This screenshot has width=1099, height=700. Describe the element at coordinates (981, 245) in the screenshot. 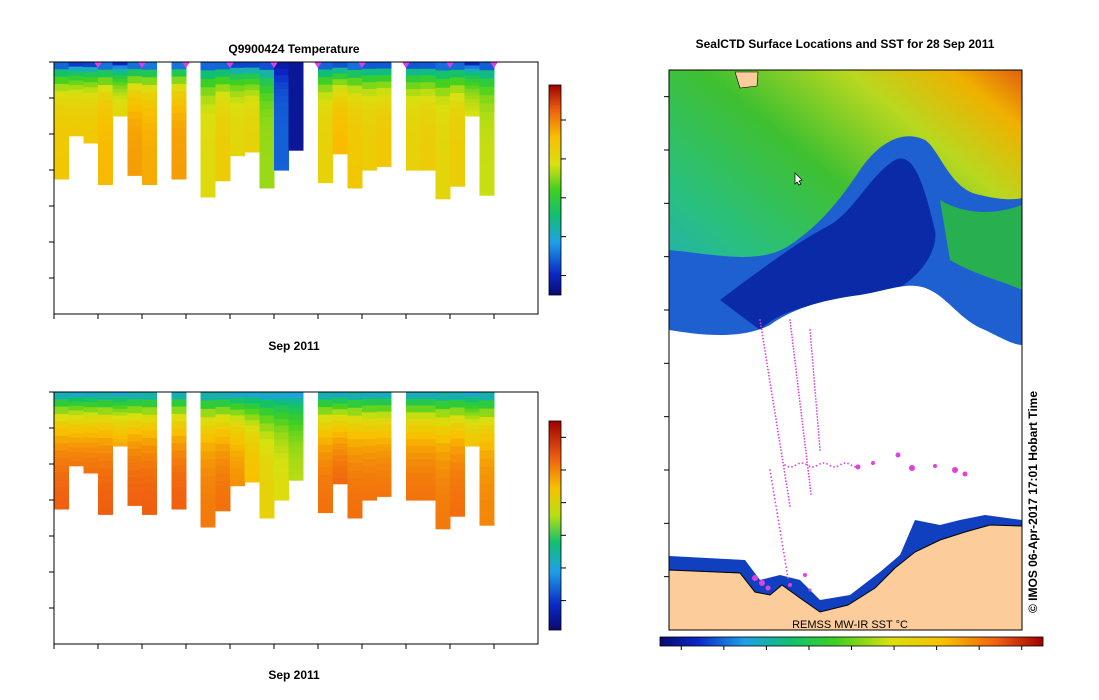

I see `sst-green-band` at that location.